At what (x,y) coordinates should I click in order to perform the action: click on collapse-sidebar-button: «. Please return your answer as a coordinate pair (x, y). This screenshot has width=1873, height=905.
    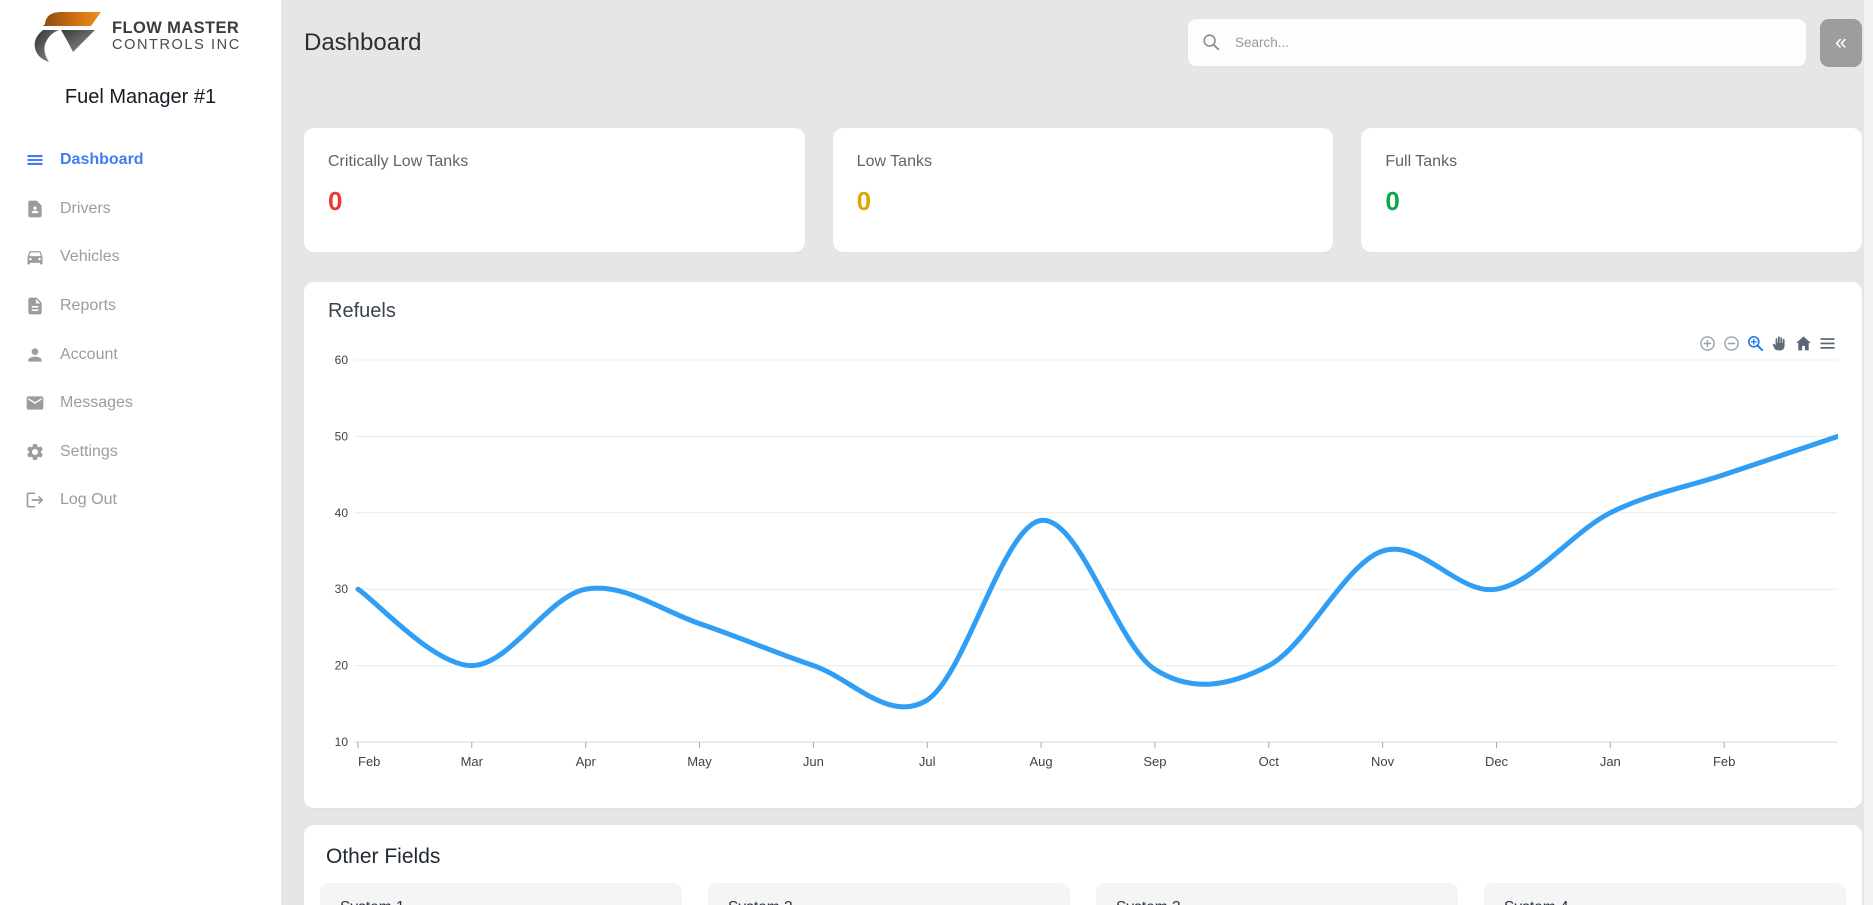
    Looking at the image, I should click on (1841, 42).